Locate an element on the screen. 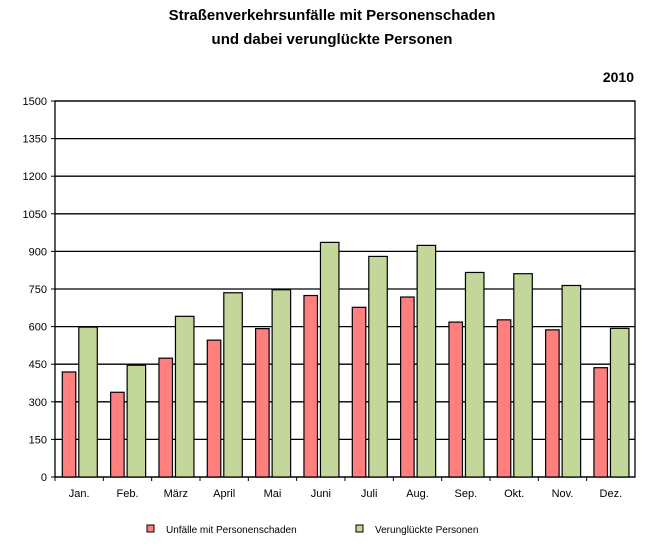  legend-swatch-verunglueckte is located at coordinates (359, 528).